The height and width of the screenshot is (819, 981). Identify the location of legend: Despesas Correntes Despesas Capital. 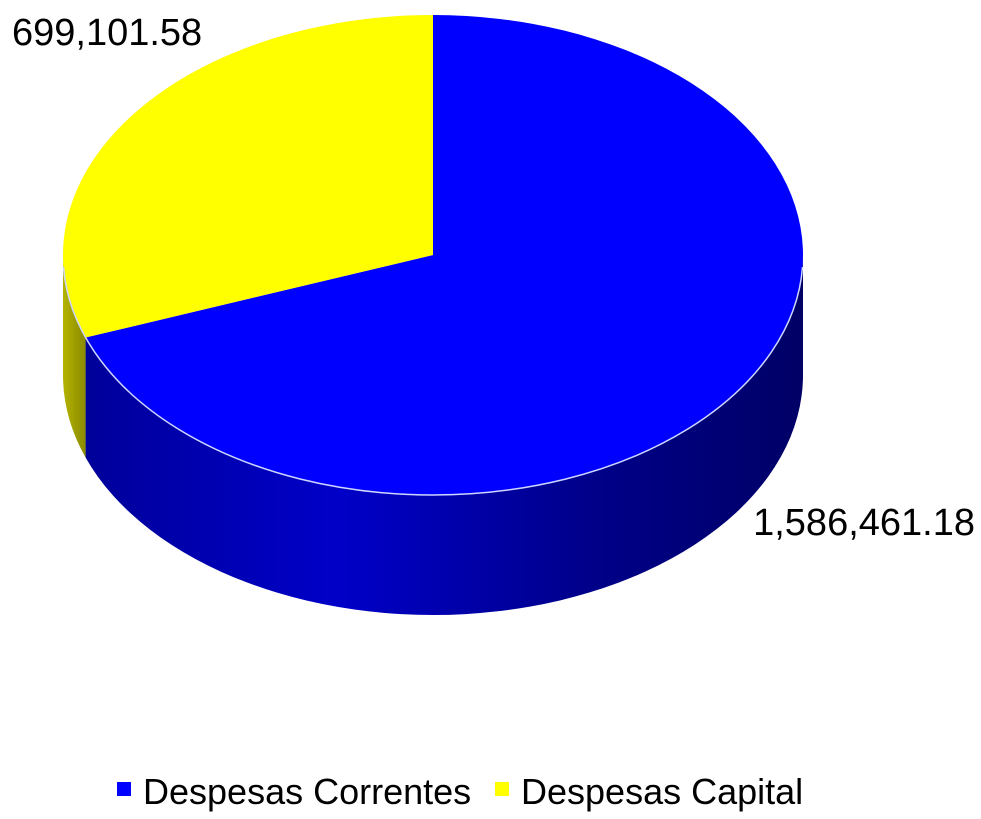
(460, 791).